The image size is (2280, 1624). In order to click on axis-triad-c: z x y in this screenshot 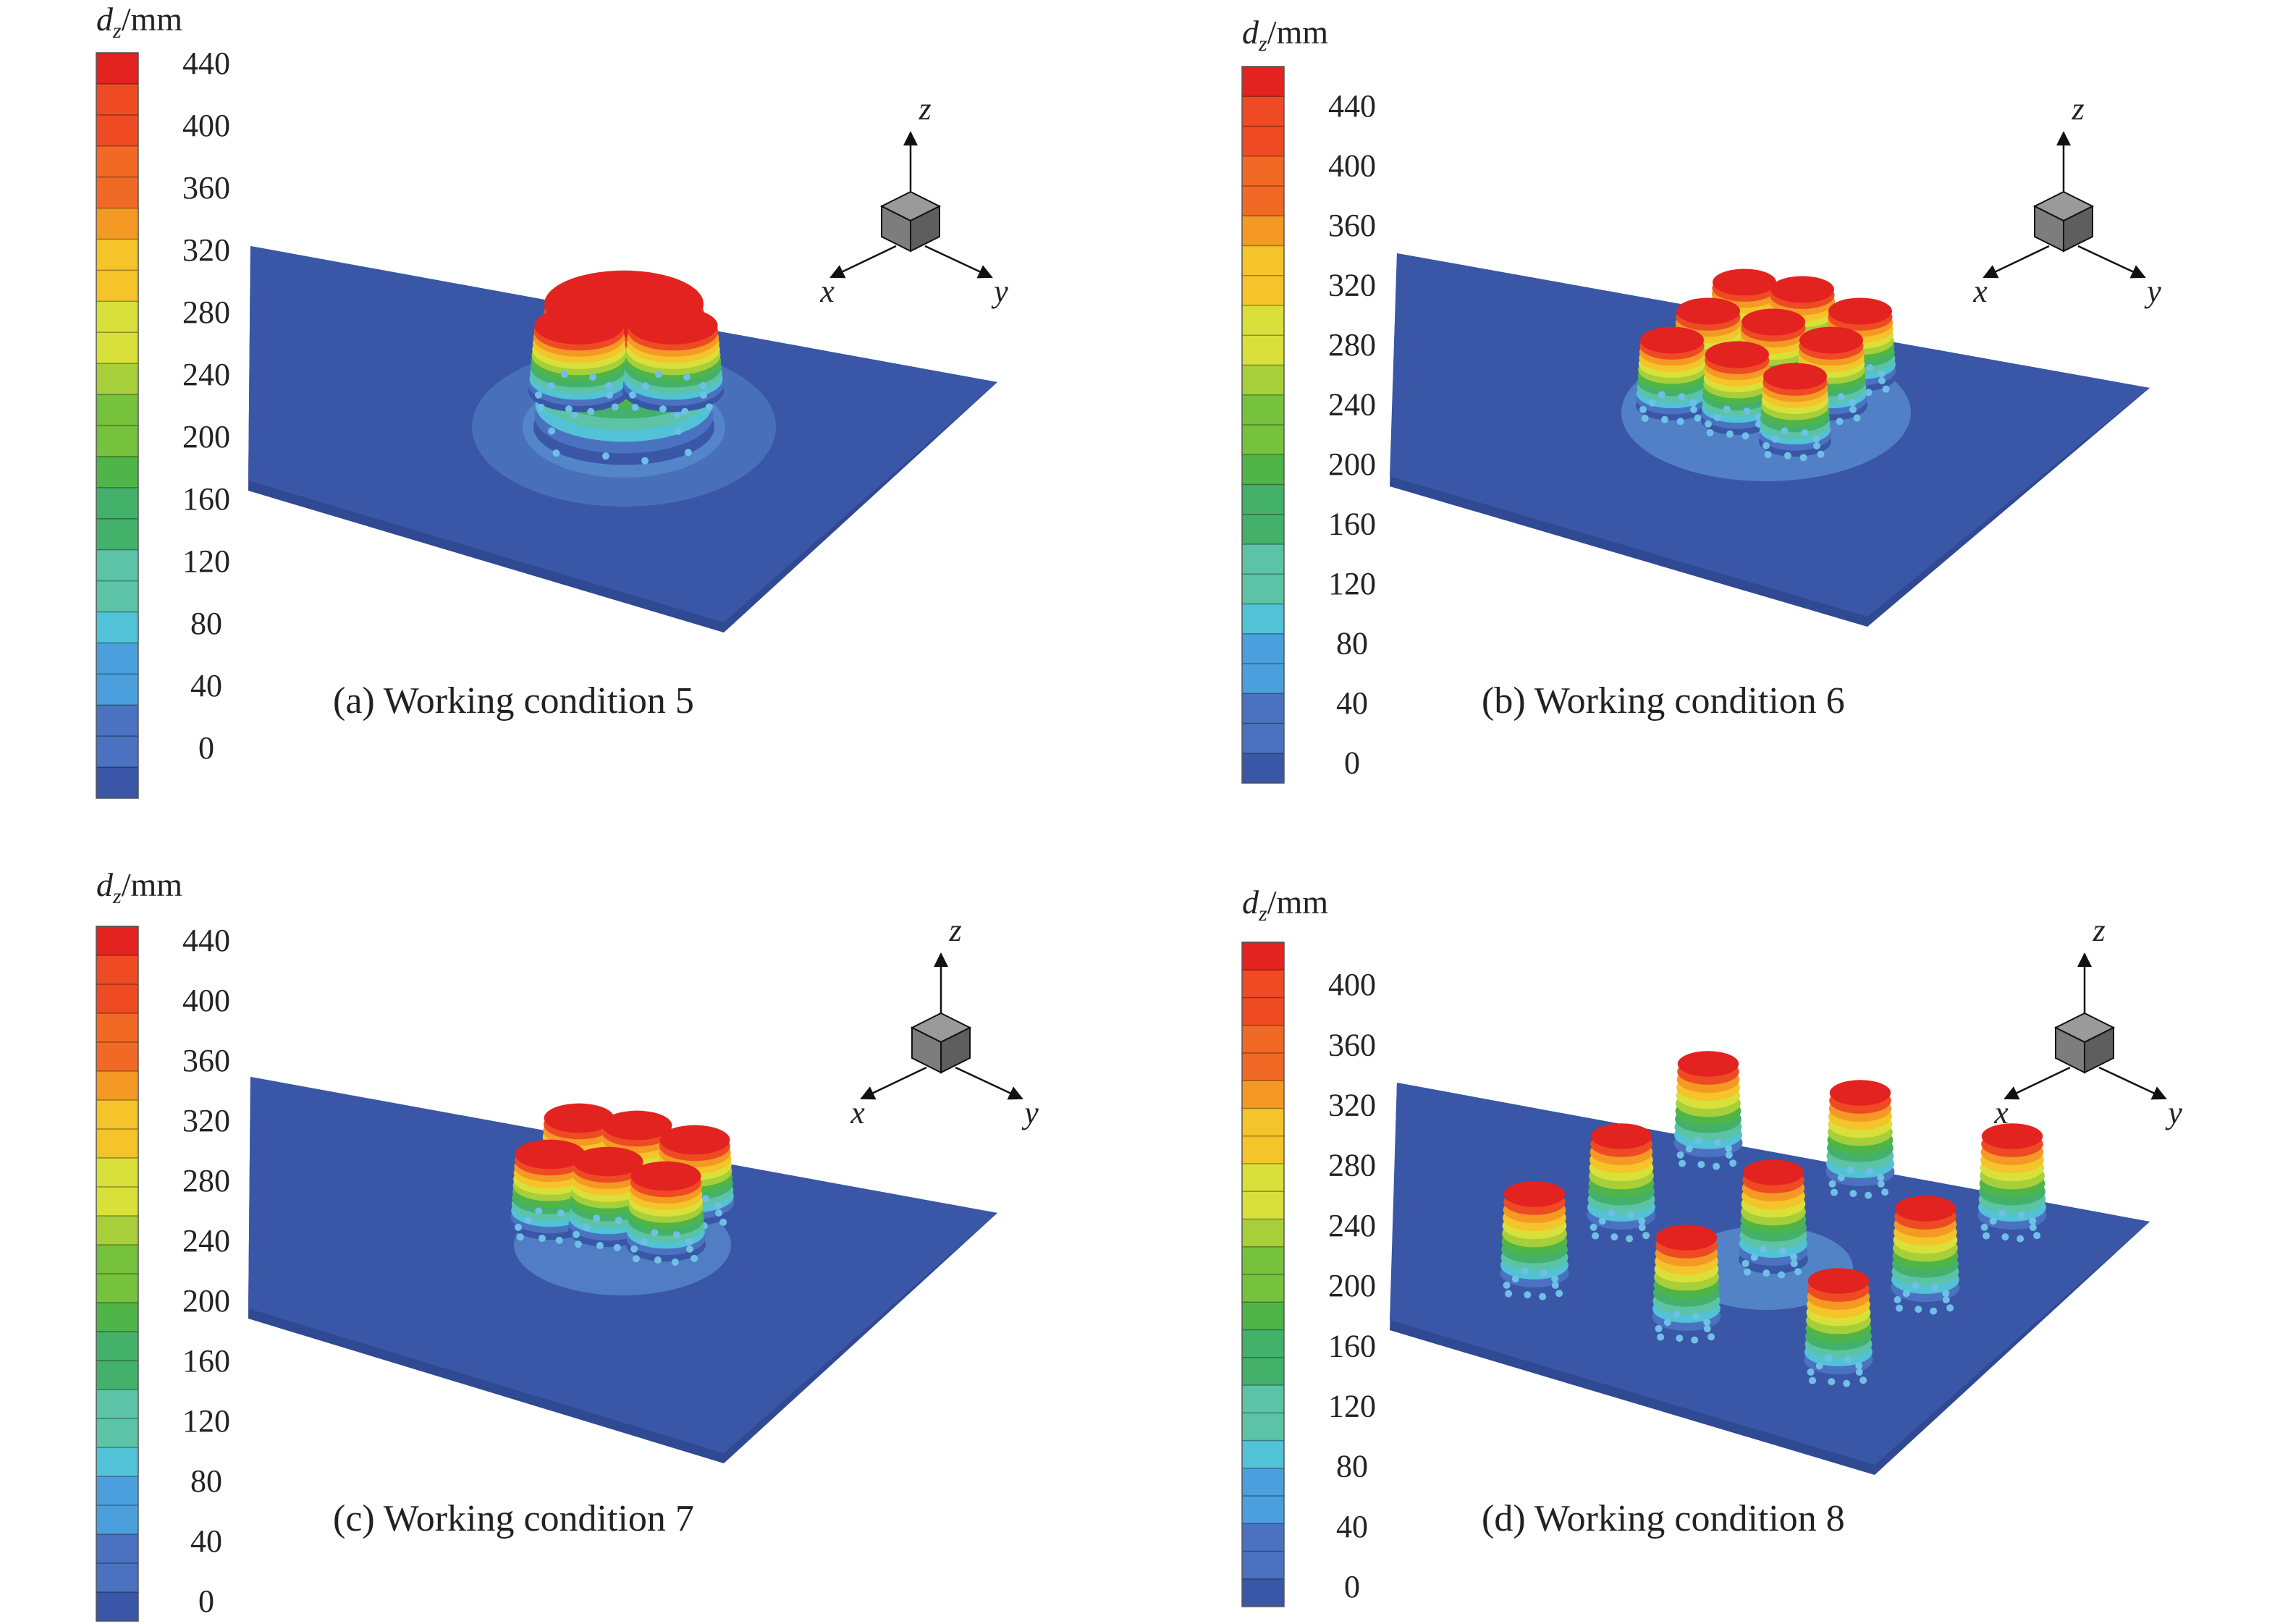, I will do `click(944, 1021)`.